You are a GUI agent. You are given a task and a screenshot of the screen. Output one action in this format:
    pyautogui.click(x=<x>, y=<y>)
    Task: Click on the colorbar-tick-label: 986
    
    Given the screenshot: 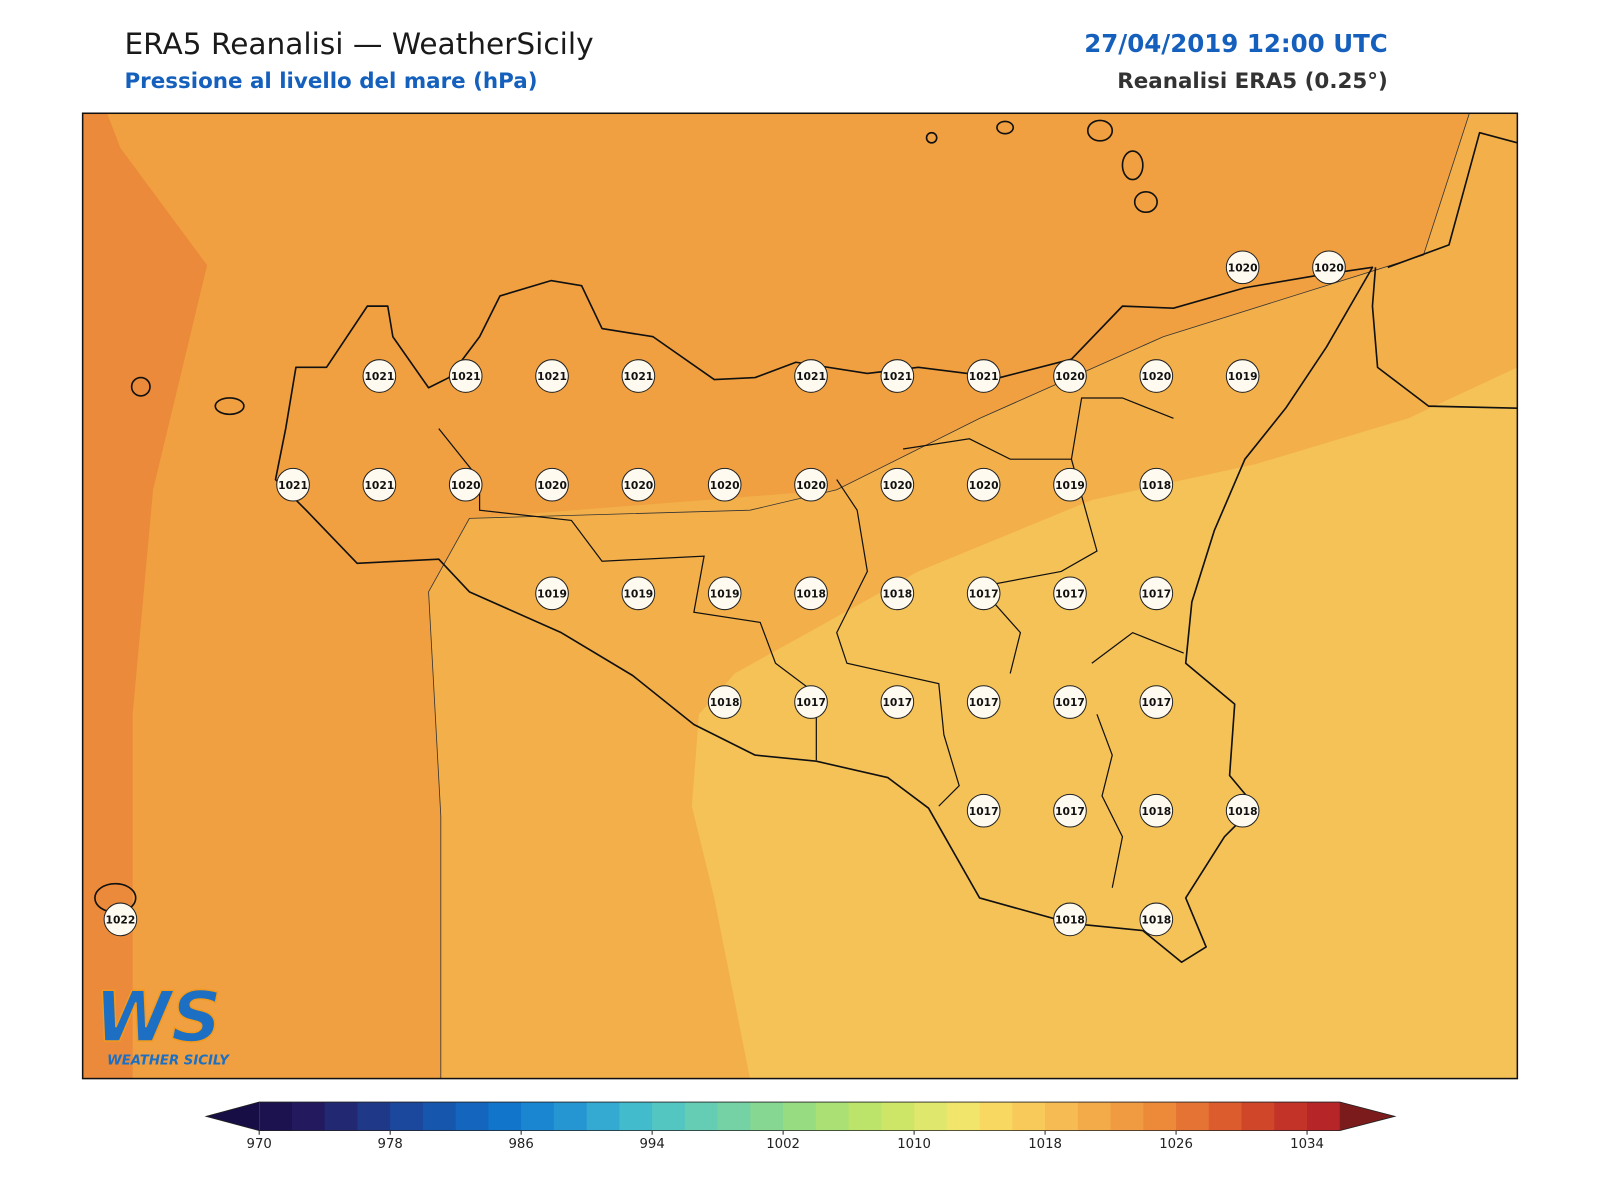 What is the action you would take?
    pyautogui.click(x=521, y=1144)
    